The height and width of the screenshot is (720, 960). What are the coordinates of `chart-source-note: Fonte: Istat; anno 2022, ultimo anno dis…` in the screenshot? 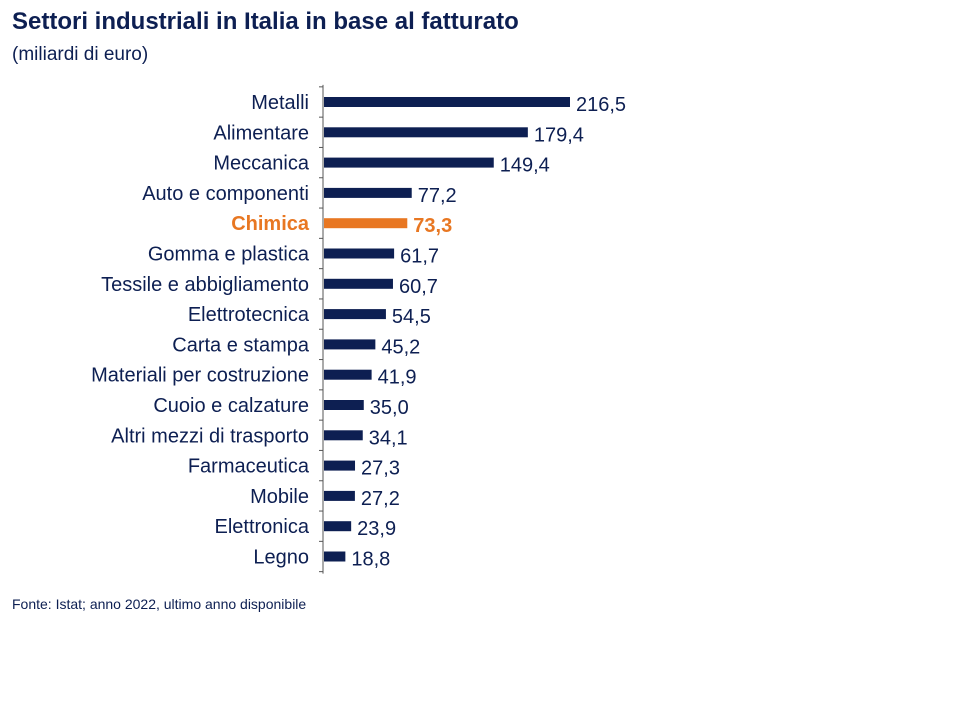 It's located at (159, 604).